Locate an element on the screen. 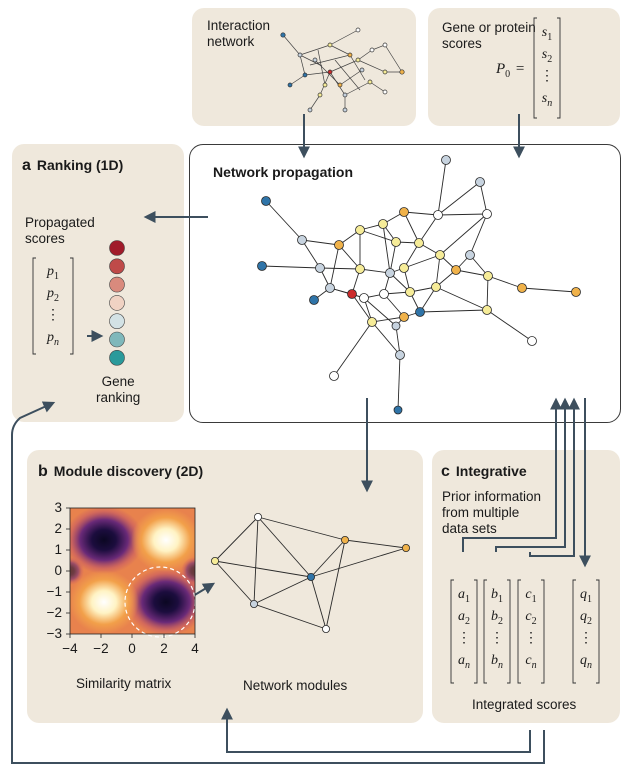 The image size is (630, 775). x-tick-label: 4 is located at coordinates (195, 648).